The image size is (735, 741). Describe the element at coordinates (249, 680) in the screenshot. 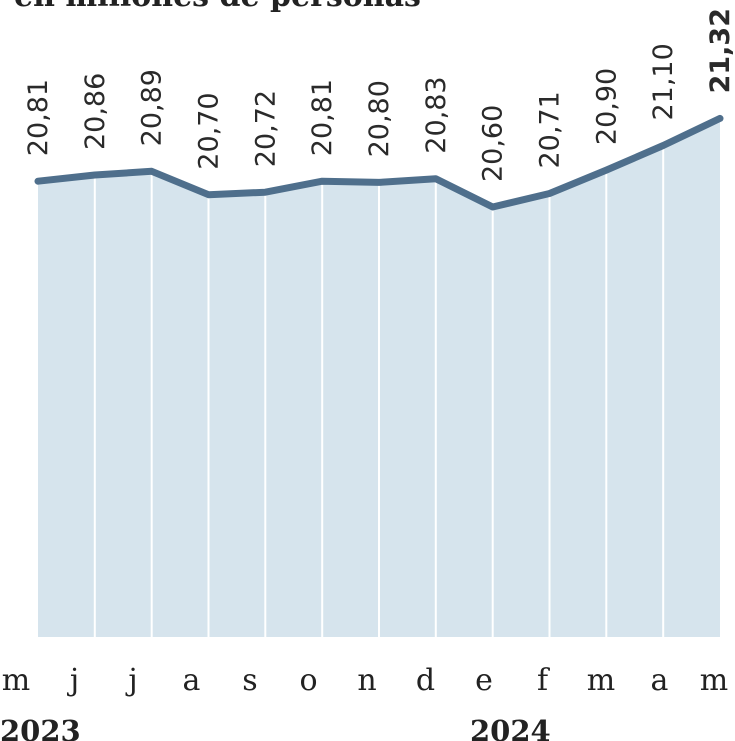

I see `x-tick-label: s` at that location.